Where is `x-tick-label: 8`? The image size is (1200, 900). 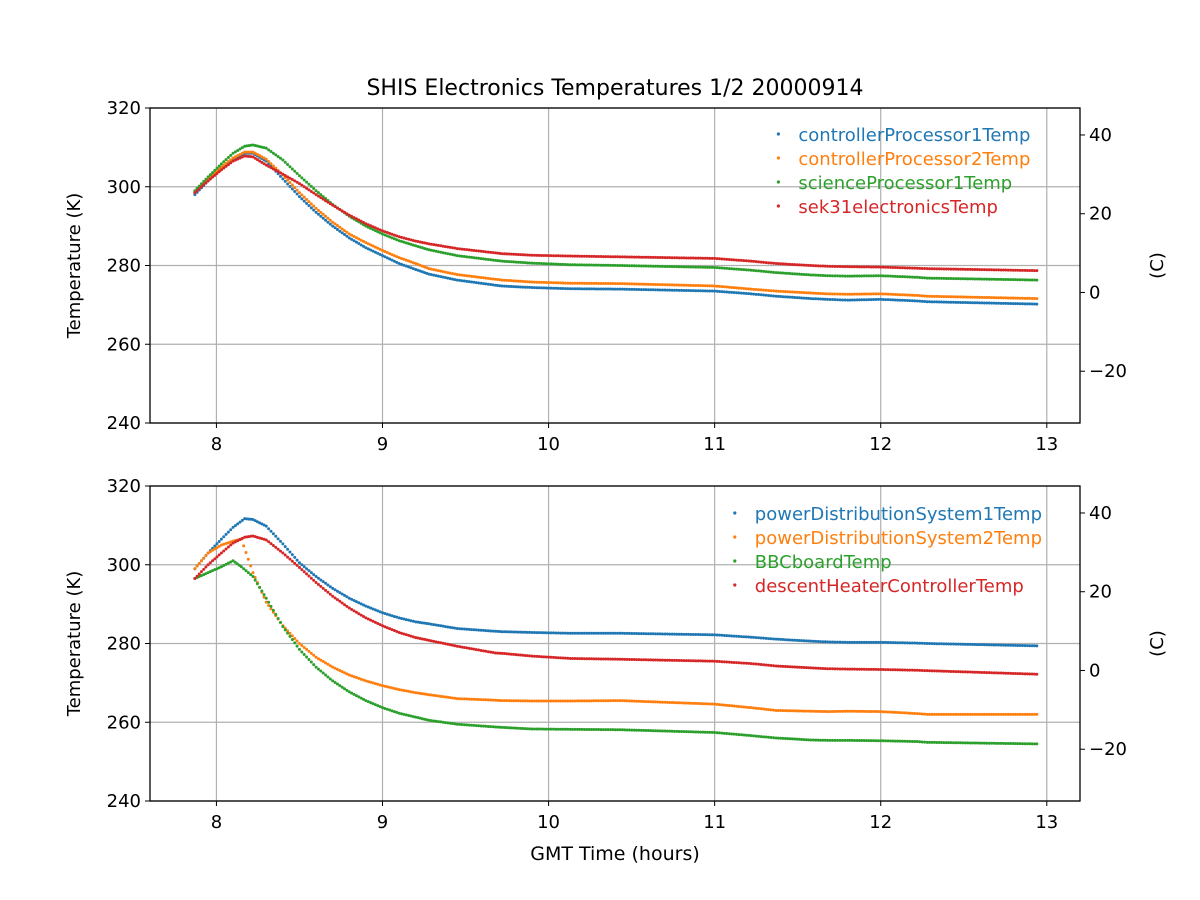
x-tick-label: 8 is located at coordinates (216, 822).